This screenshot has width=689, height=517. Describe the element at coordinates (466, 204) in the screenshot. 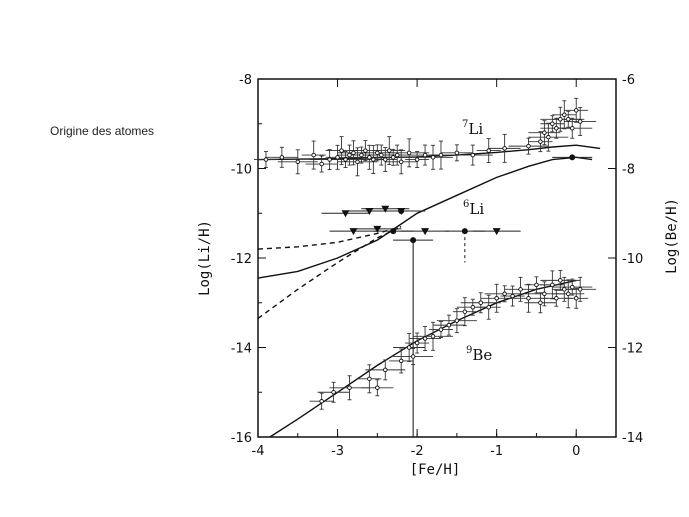

I see `label-6li-mass: 6` at that location.